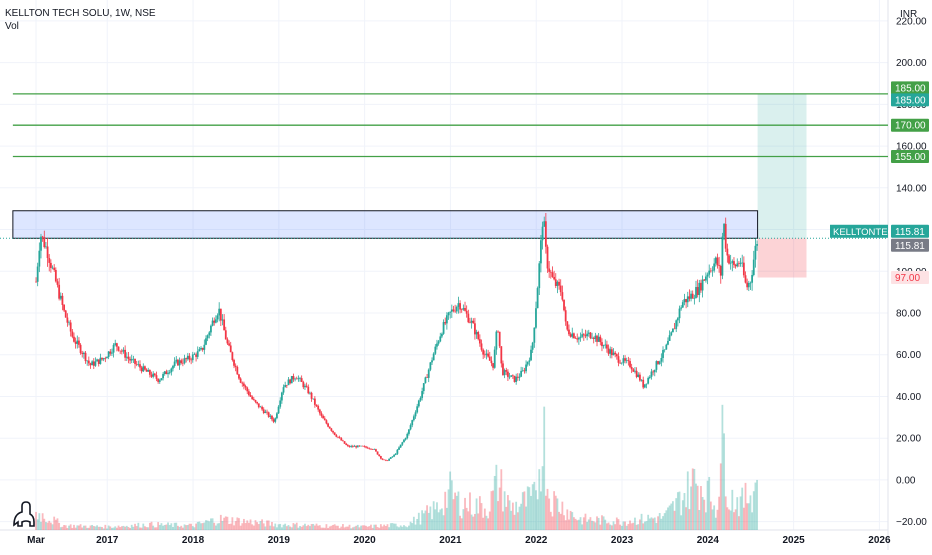 Image resolution: width=932 pixels, height=555 pixels. Describe the element at coordinates (908, 355) in the screenshot. I see `price-axis-tick-label: 60.00` at that location.